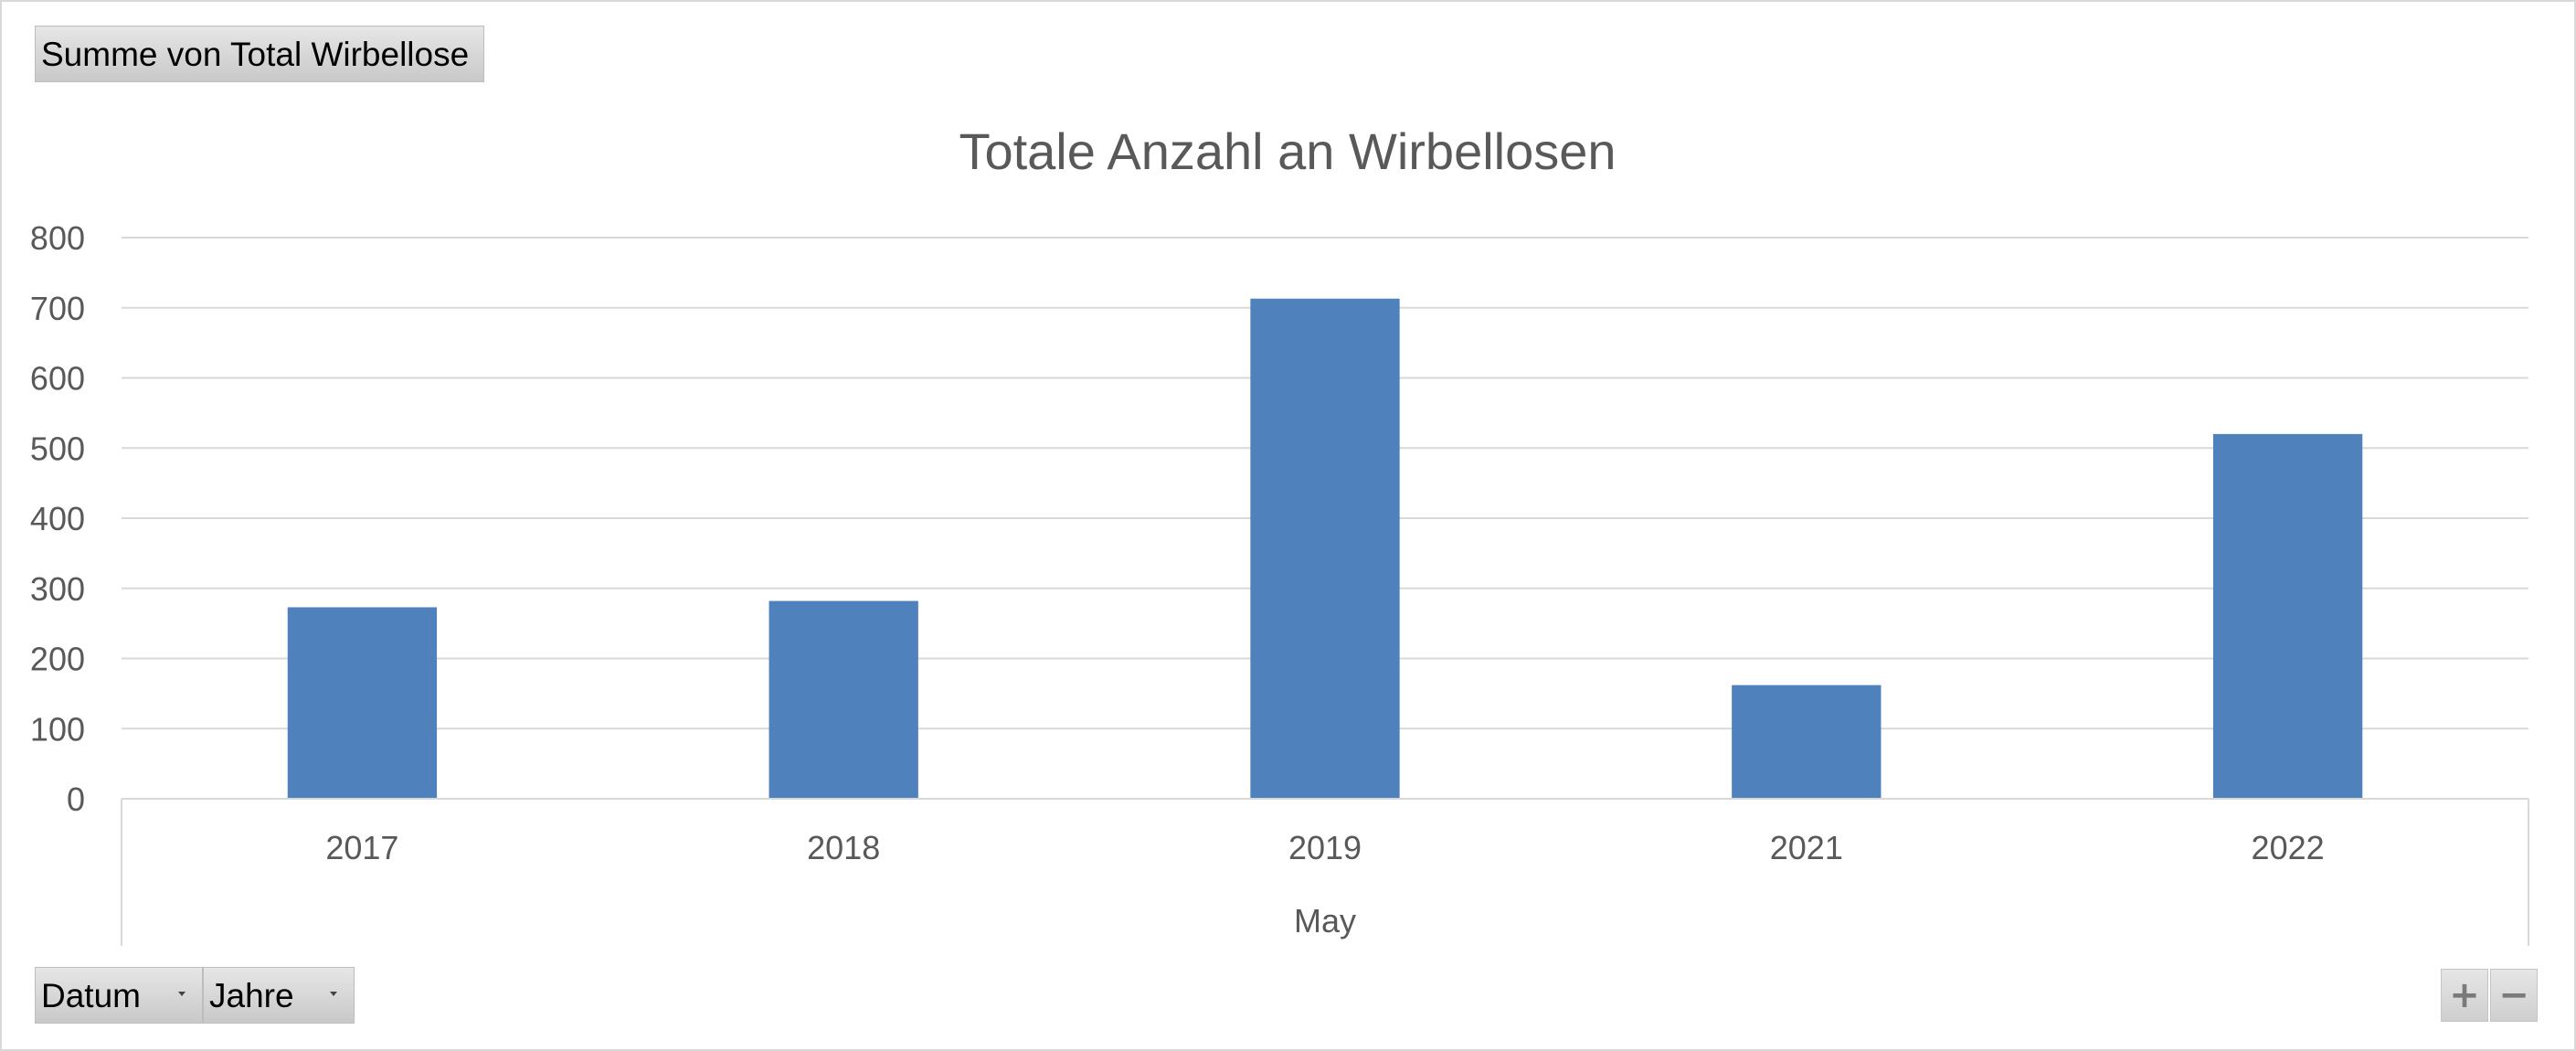 The width and height of the screenshot is (2576, 1051). I want to click on y-axis: 0 100 200 300 400 500 600 700 800, so click(57, 518).